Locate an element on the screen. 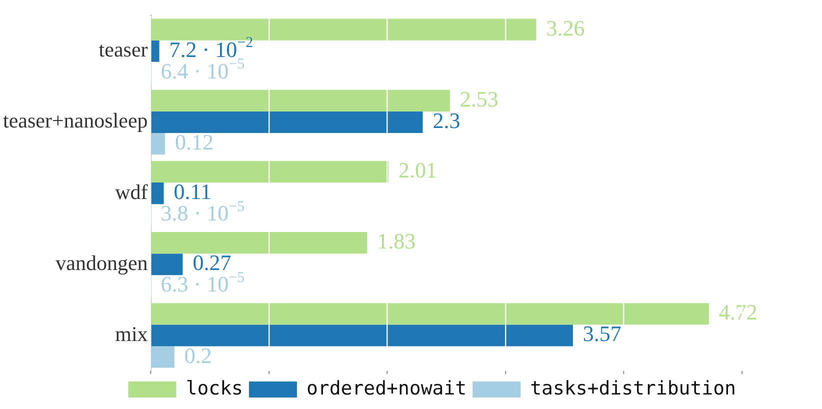 Image resolution: width=822 pixels, height=409 pixels. y-tick-label: teaser is located at coordinates (123, 50).